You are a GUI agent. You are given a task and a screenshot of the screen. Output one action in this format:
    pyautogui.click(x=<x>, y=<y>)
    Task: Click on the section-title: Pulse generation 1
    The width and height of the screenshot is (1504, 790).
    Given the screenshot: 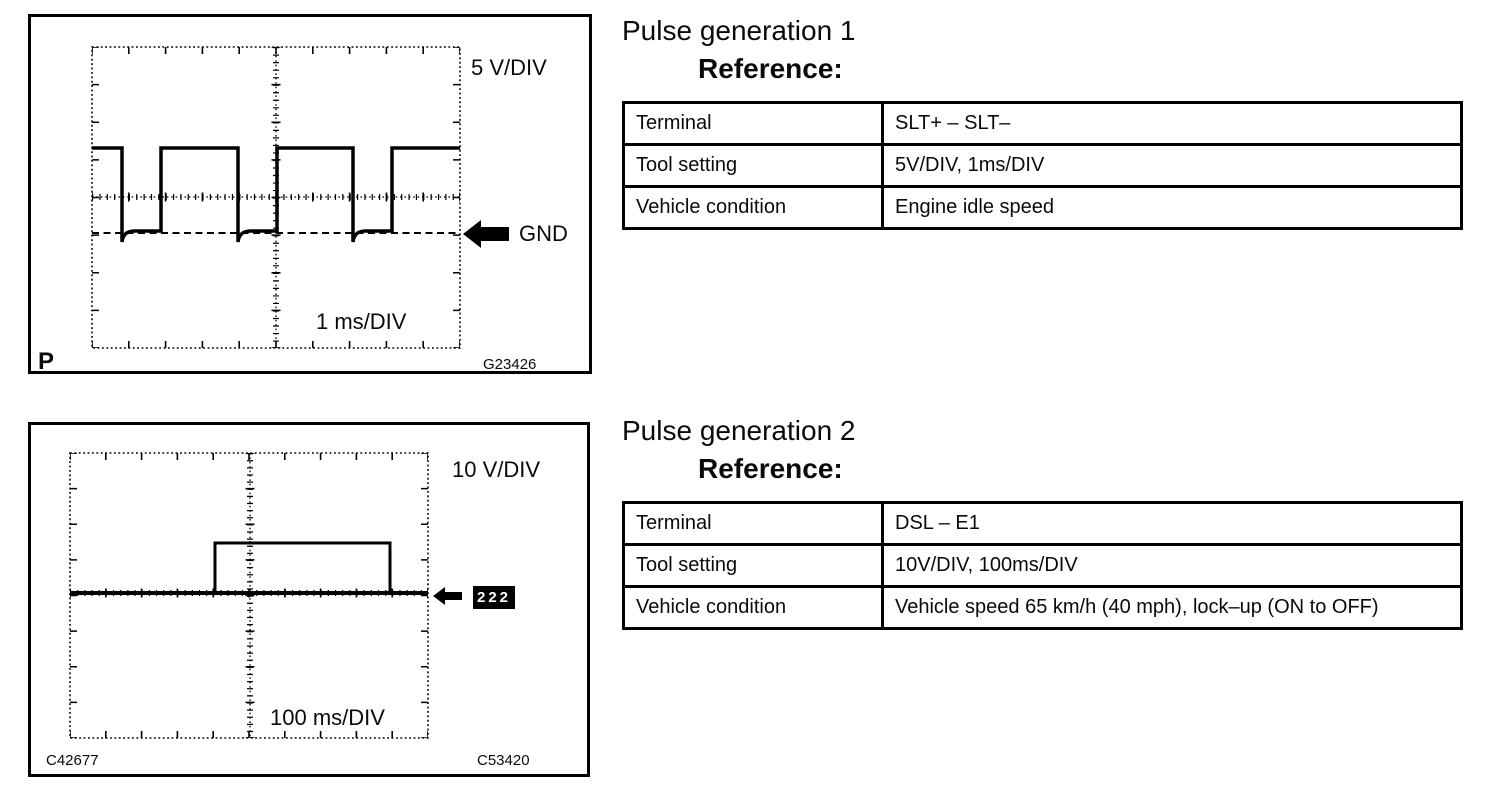 What is the action you would take?
    pyautogui.click(x=739, y=30)
    